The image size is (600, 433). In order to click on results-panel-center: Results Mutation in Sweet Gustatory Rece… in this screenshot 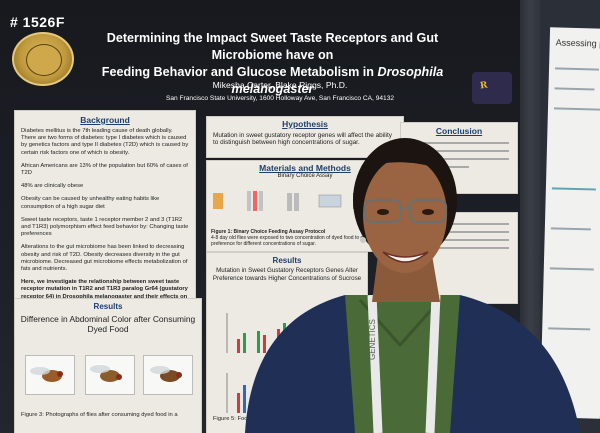, I will do `click(287, 342)`.